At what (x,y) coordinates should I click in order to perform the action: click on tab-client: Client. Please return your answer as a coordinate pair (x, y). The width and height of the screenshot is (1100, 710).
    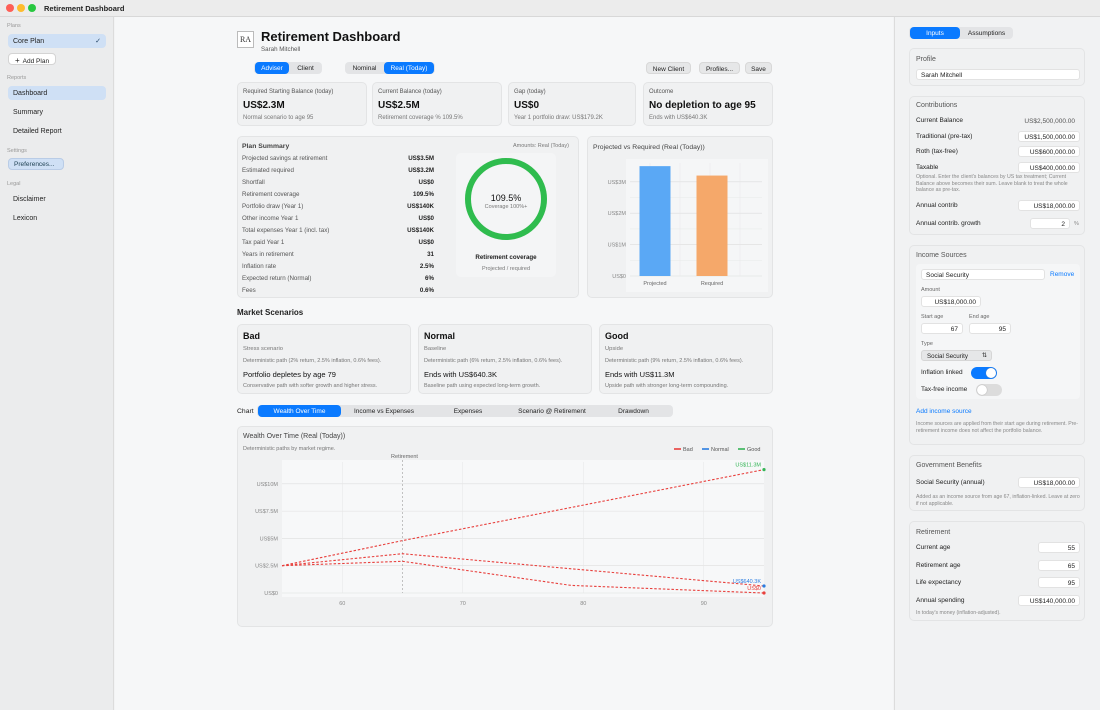
    Looking at the image, I should click on (305, 68).